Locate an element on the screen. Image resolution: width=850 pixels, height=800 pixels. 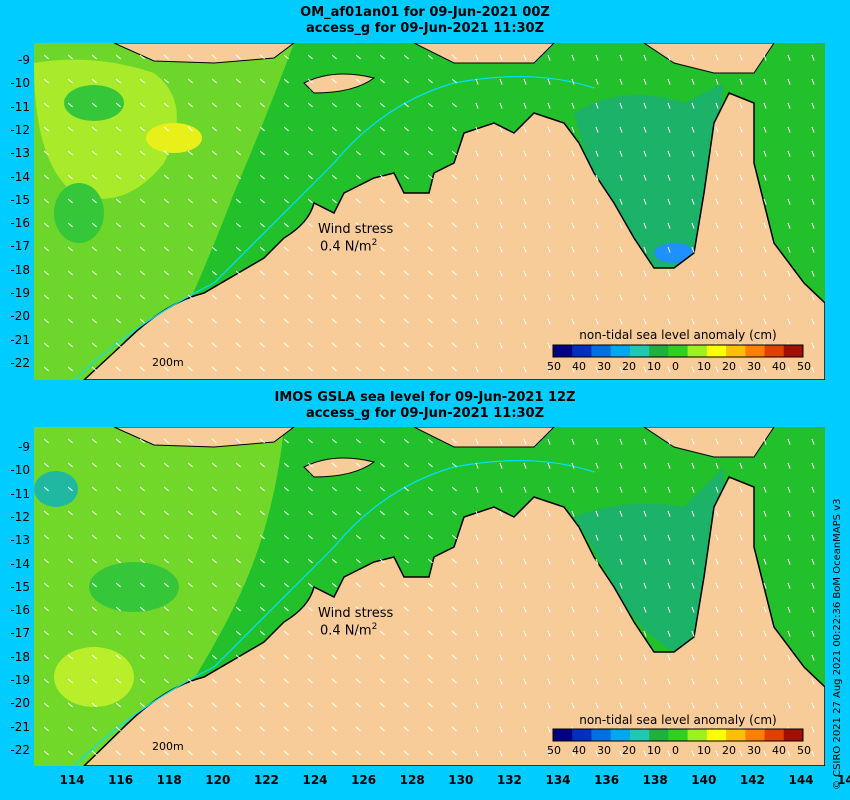
y-tick-label: -19 is located at coordinates (20, 680).